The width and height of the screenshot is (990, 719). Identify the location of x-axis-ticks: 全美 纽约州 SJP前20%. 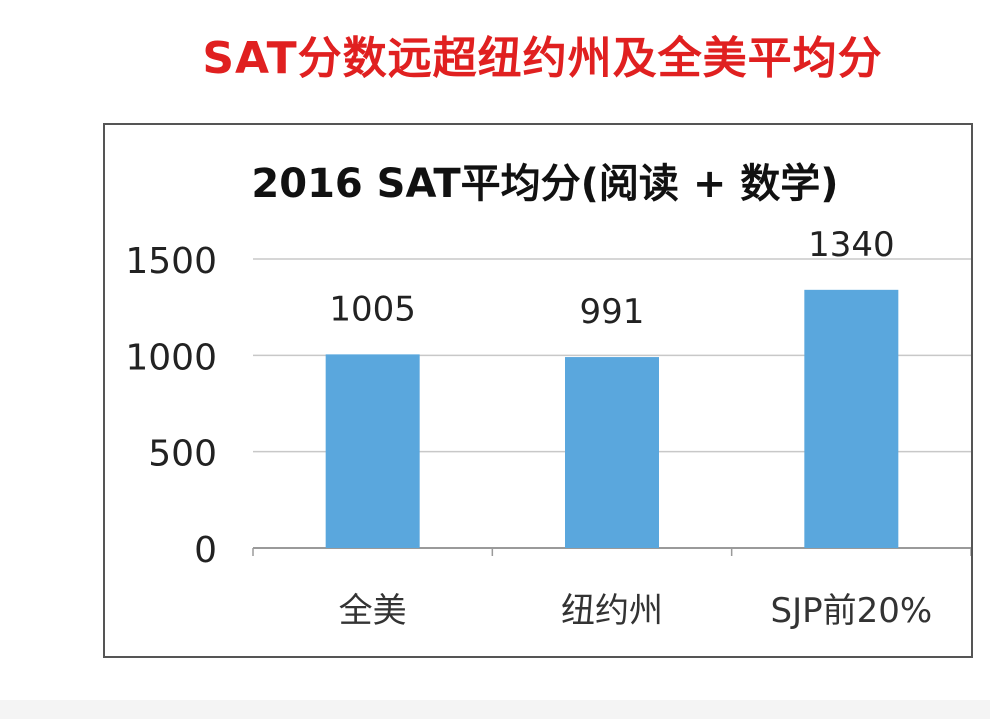
(636, 611).